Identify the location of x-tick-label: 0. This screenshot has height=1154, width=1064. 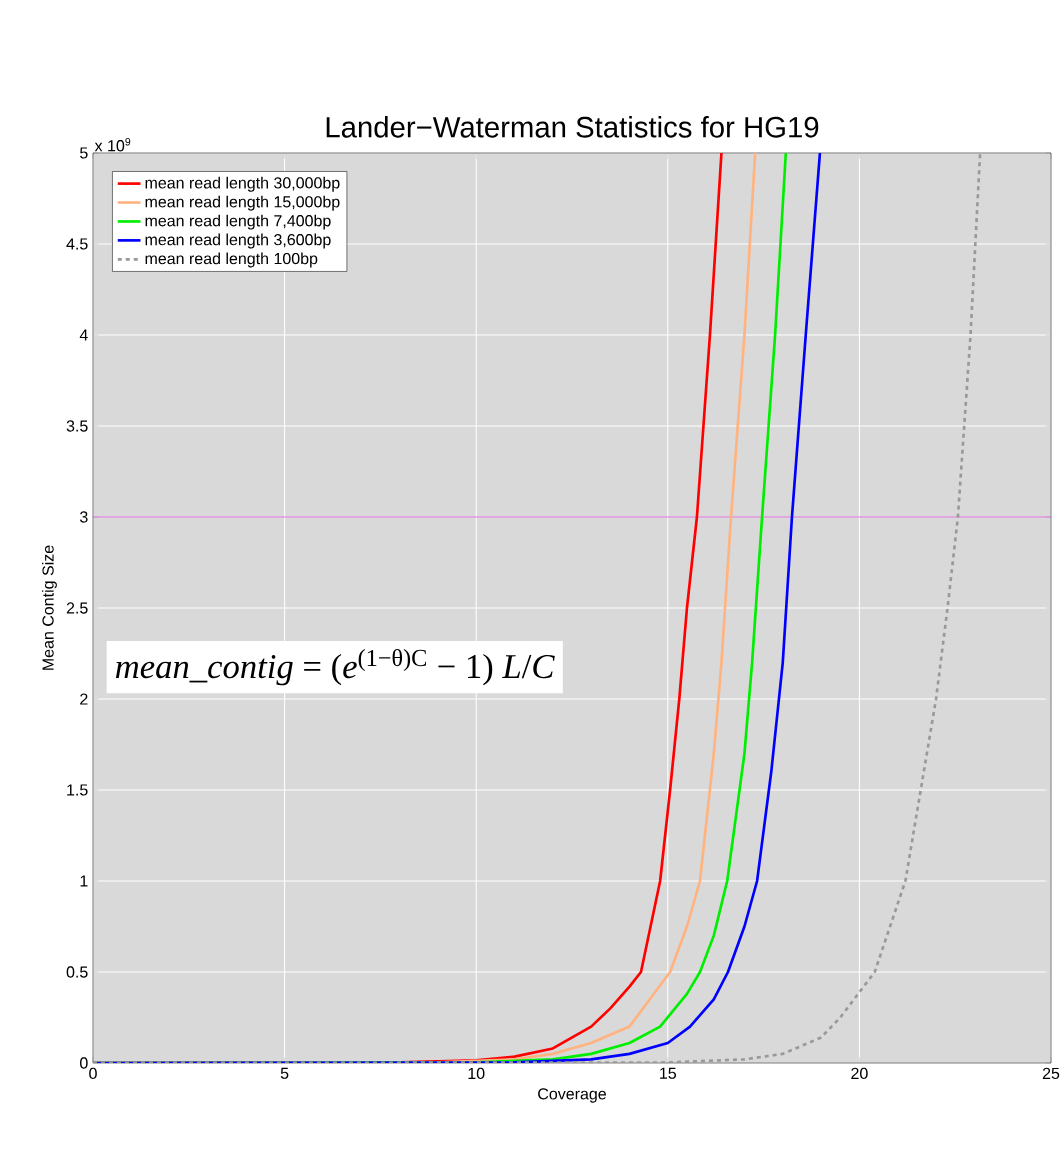
(93, 1073).